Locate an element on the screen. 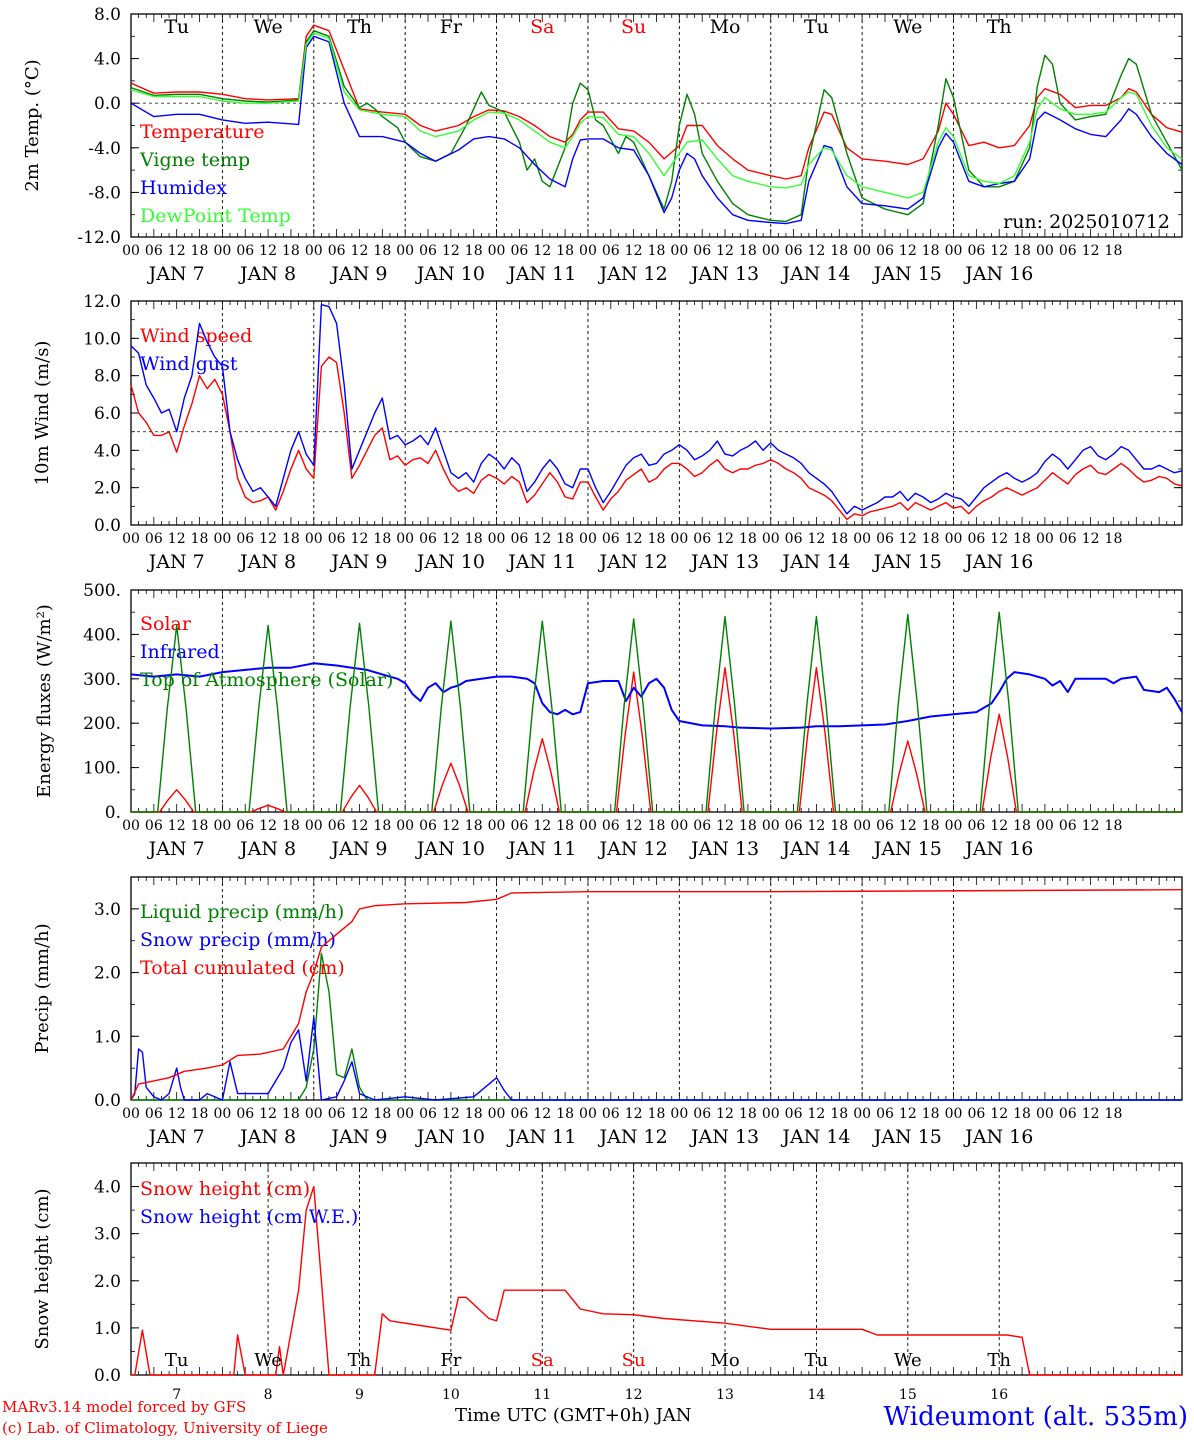 The image size is (1194, 1440). temp-y-axis-label: 2m Temp. (°C) is located at coordinates (32, 125).